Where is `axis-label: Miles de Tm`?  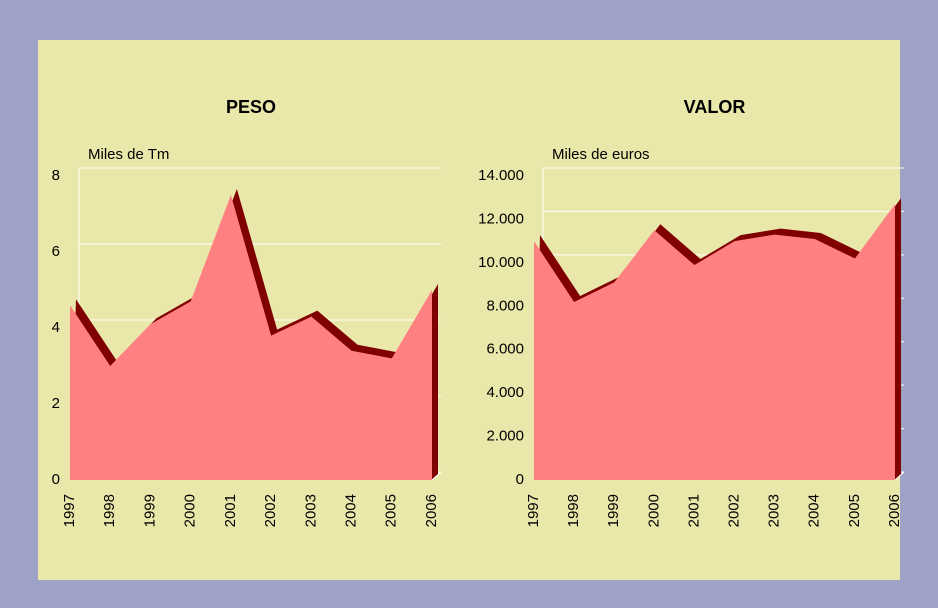 axis-label: Miles de Tm is located at coordinates (128, 154).